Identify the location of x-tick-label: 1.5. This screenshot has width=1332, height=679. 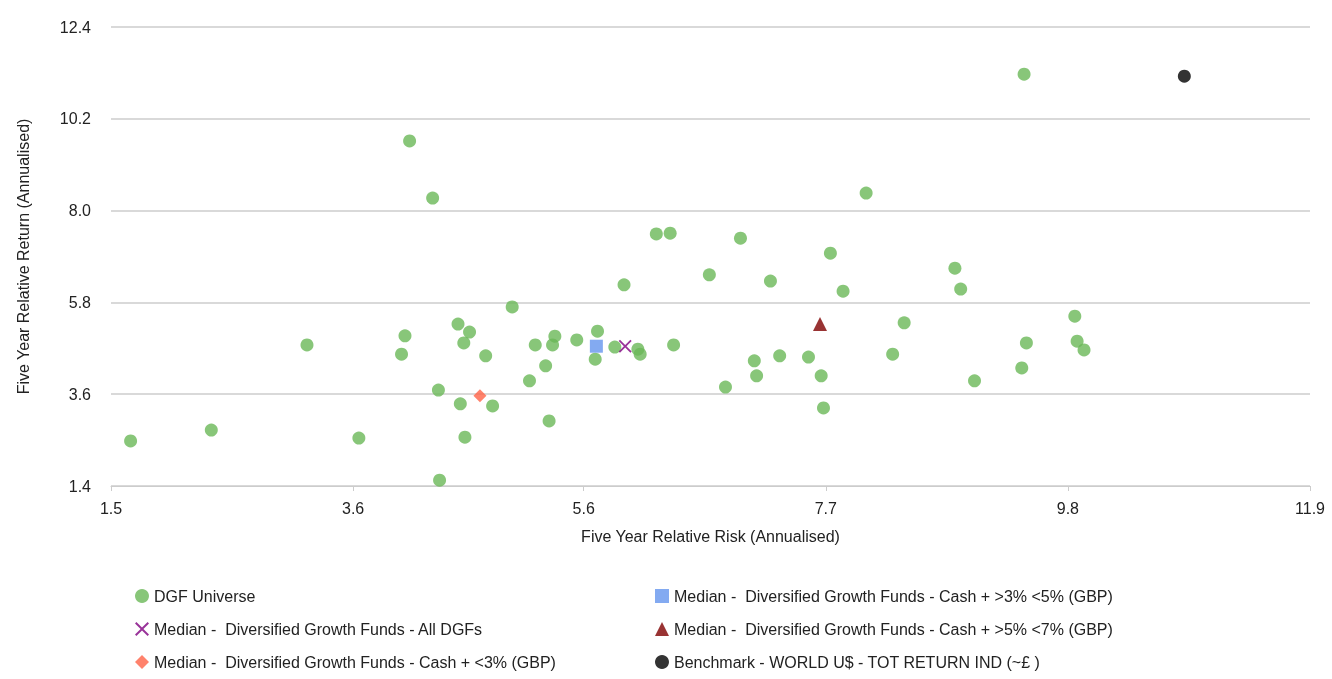
(111, 508).